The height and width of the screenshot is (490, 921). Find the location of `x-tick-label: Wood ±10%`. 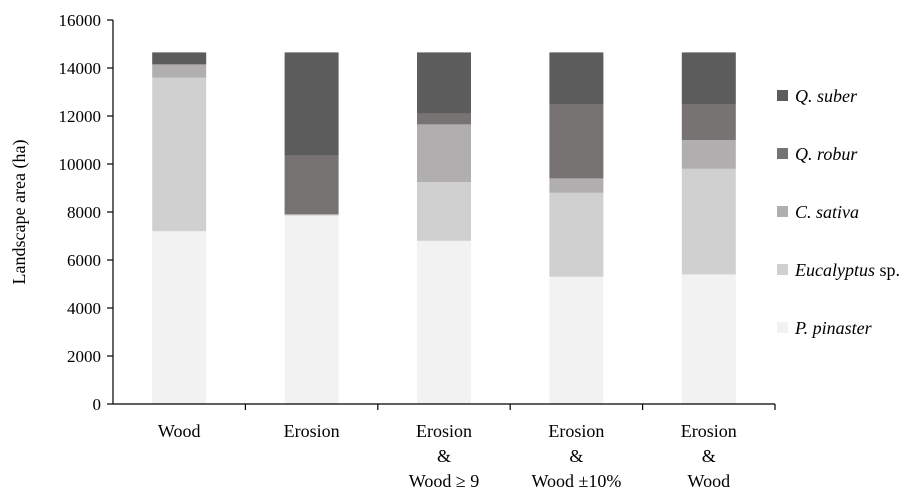

x-tick-label: Wood ±10% is located at coordinates (576, 480).